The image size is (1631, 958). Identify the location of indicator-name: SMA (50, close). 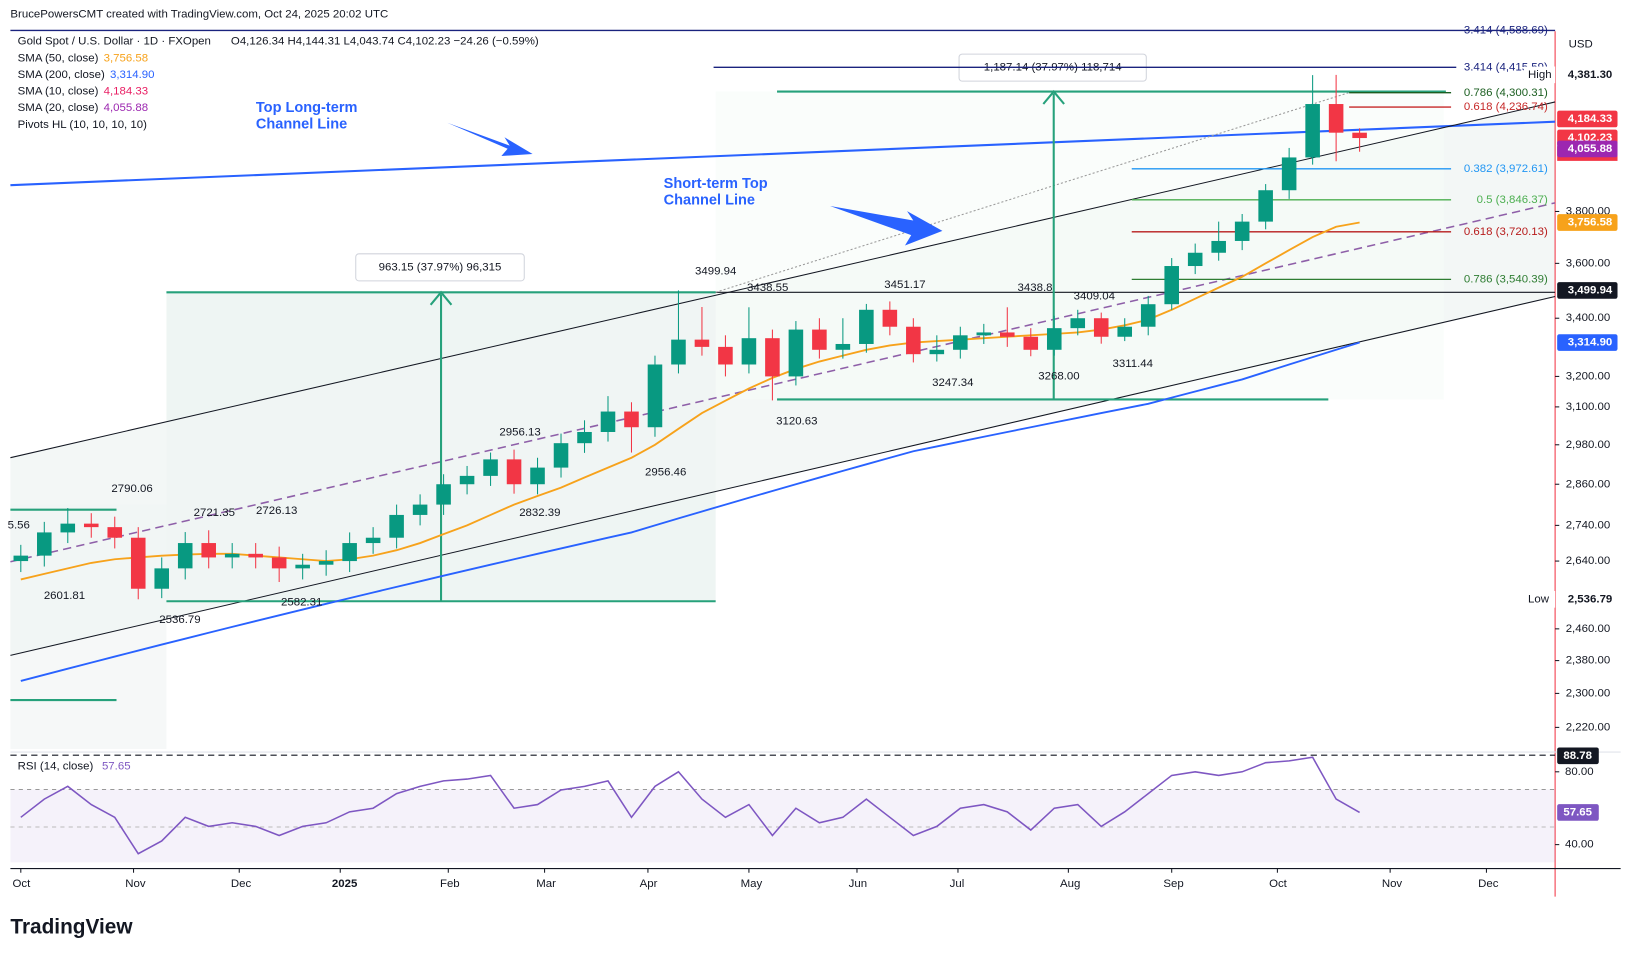
(58, 58).